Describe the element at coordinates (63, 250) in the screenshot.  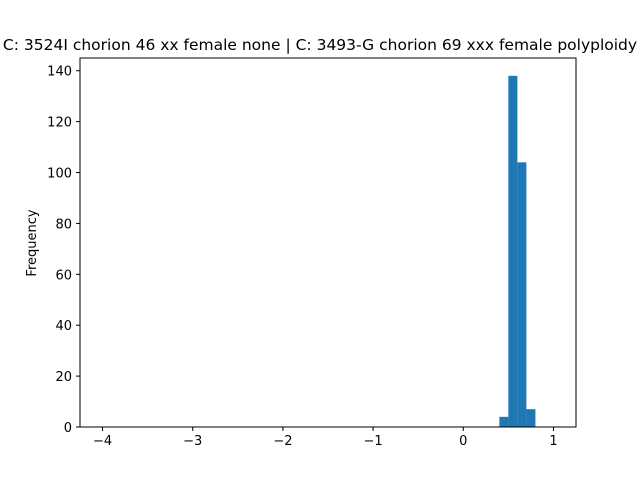
I see `y-axis-ticks: 0 20 40 60 80 100 120 140` at that location.